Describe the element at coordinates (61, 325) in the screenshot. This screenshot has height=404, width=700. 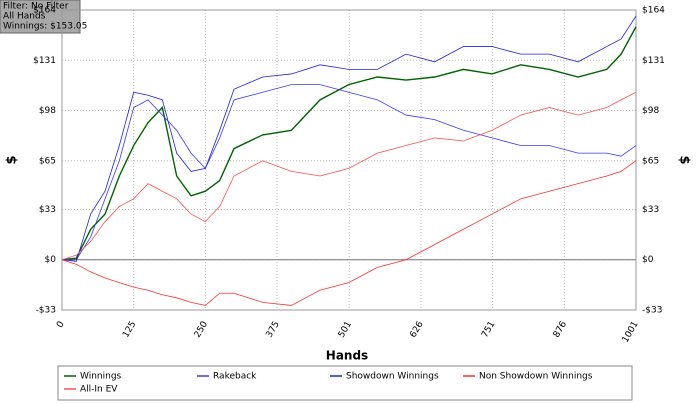
I see `x-tick-label: 0` at that location.